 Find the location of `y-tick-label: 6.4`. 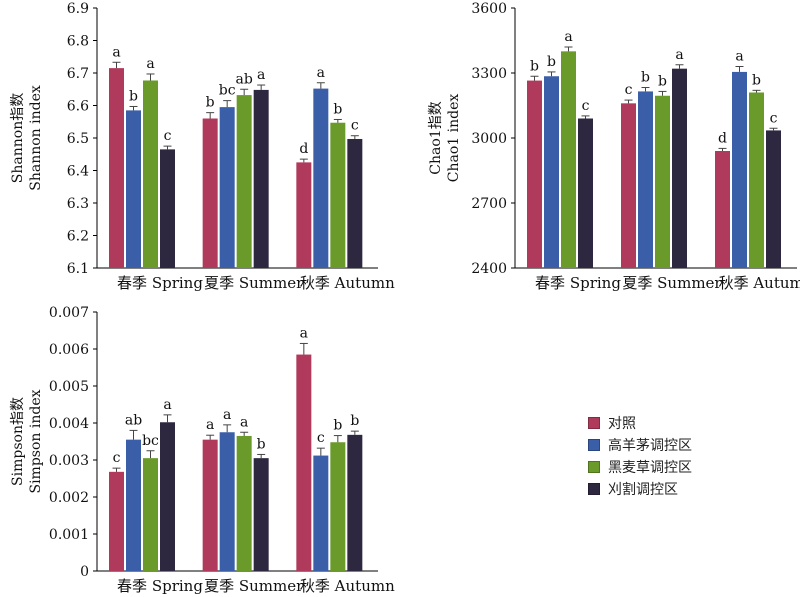

y-tick-label: 6.4 is located at coordinates (78, 172).